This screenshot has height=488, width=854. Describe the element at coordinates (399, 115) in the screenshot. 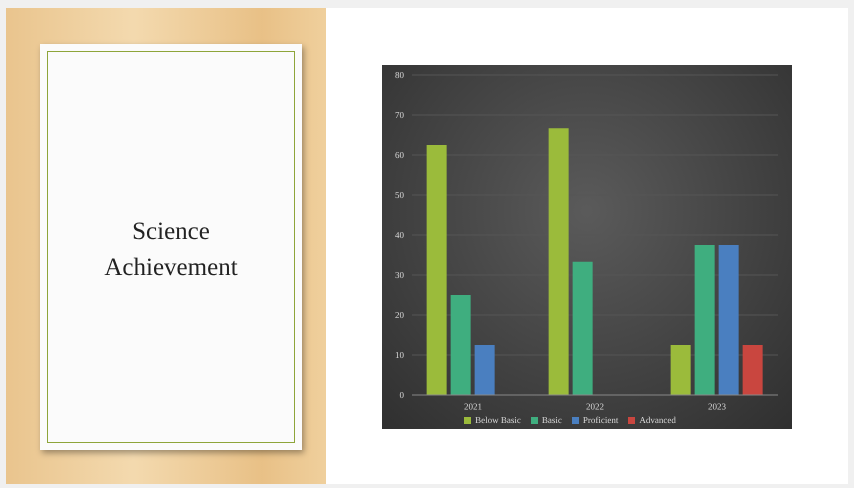

I see `y-tick-label: 70` at that location.